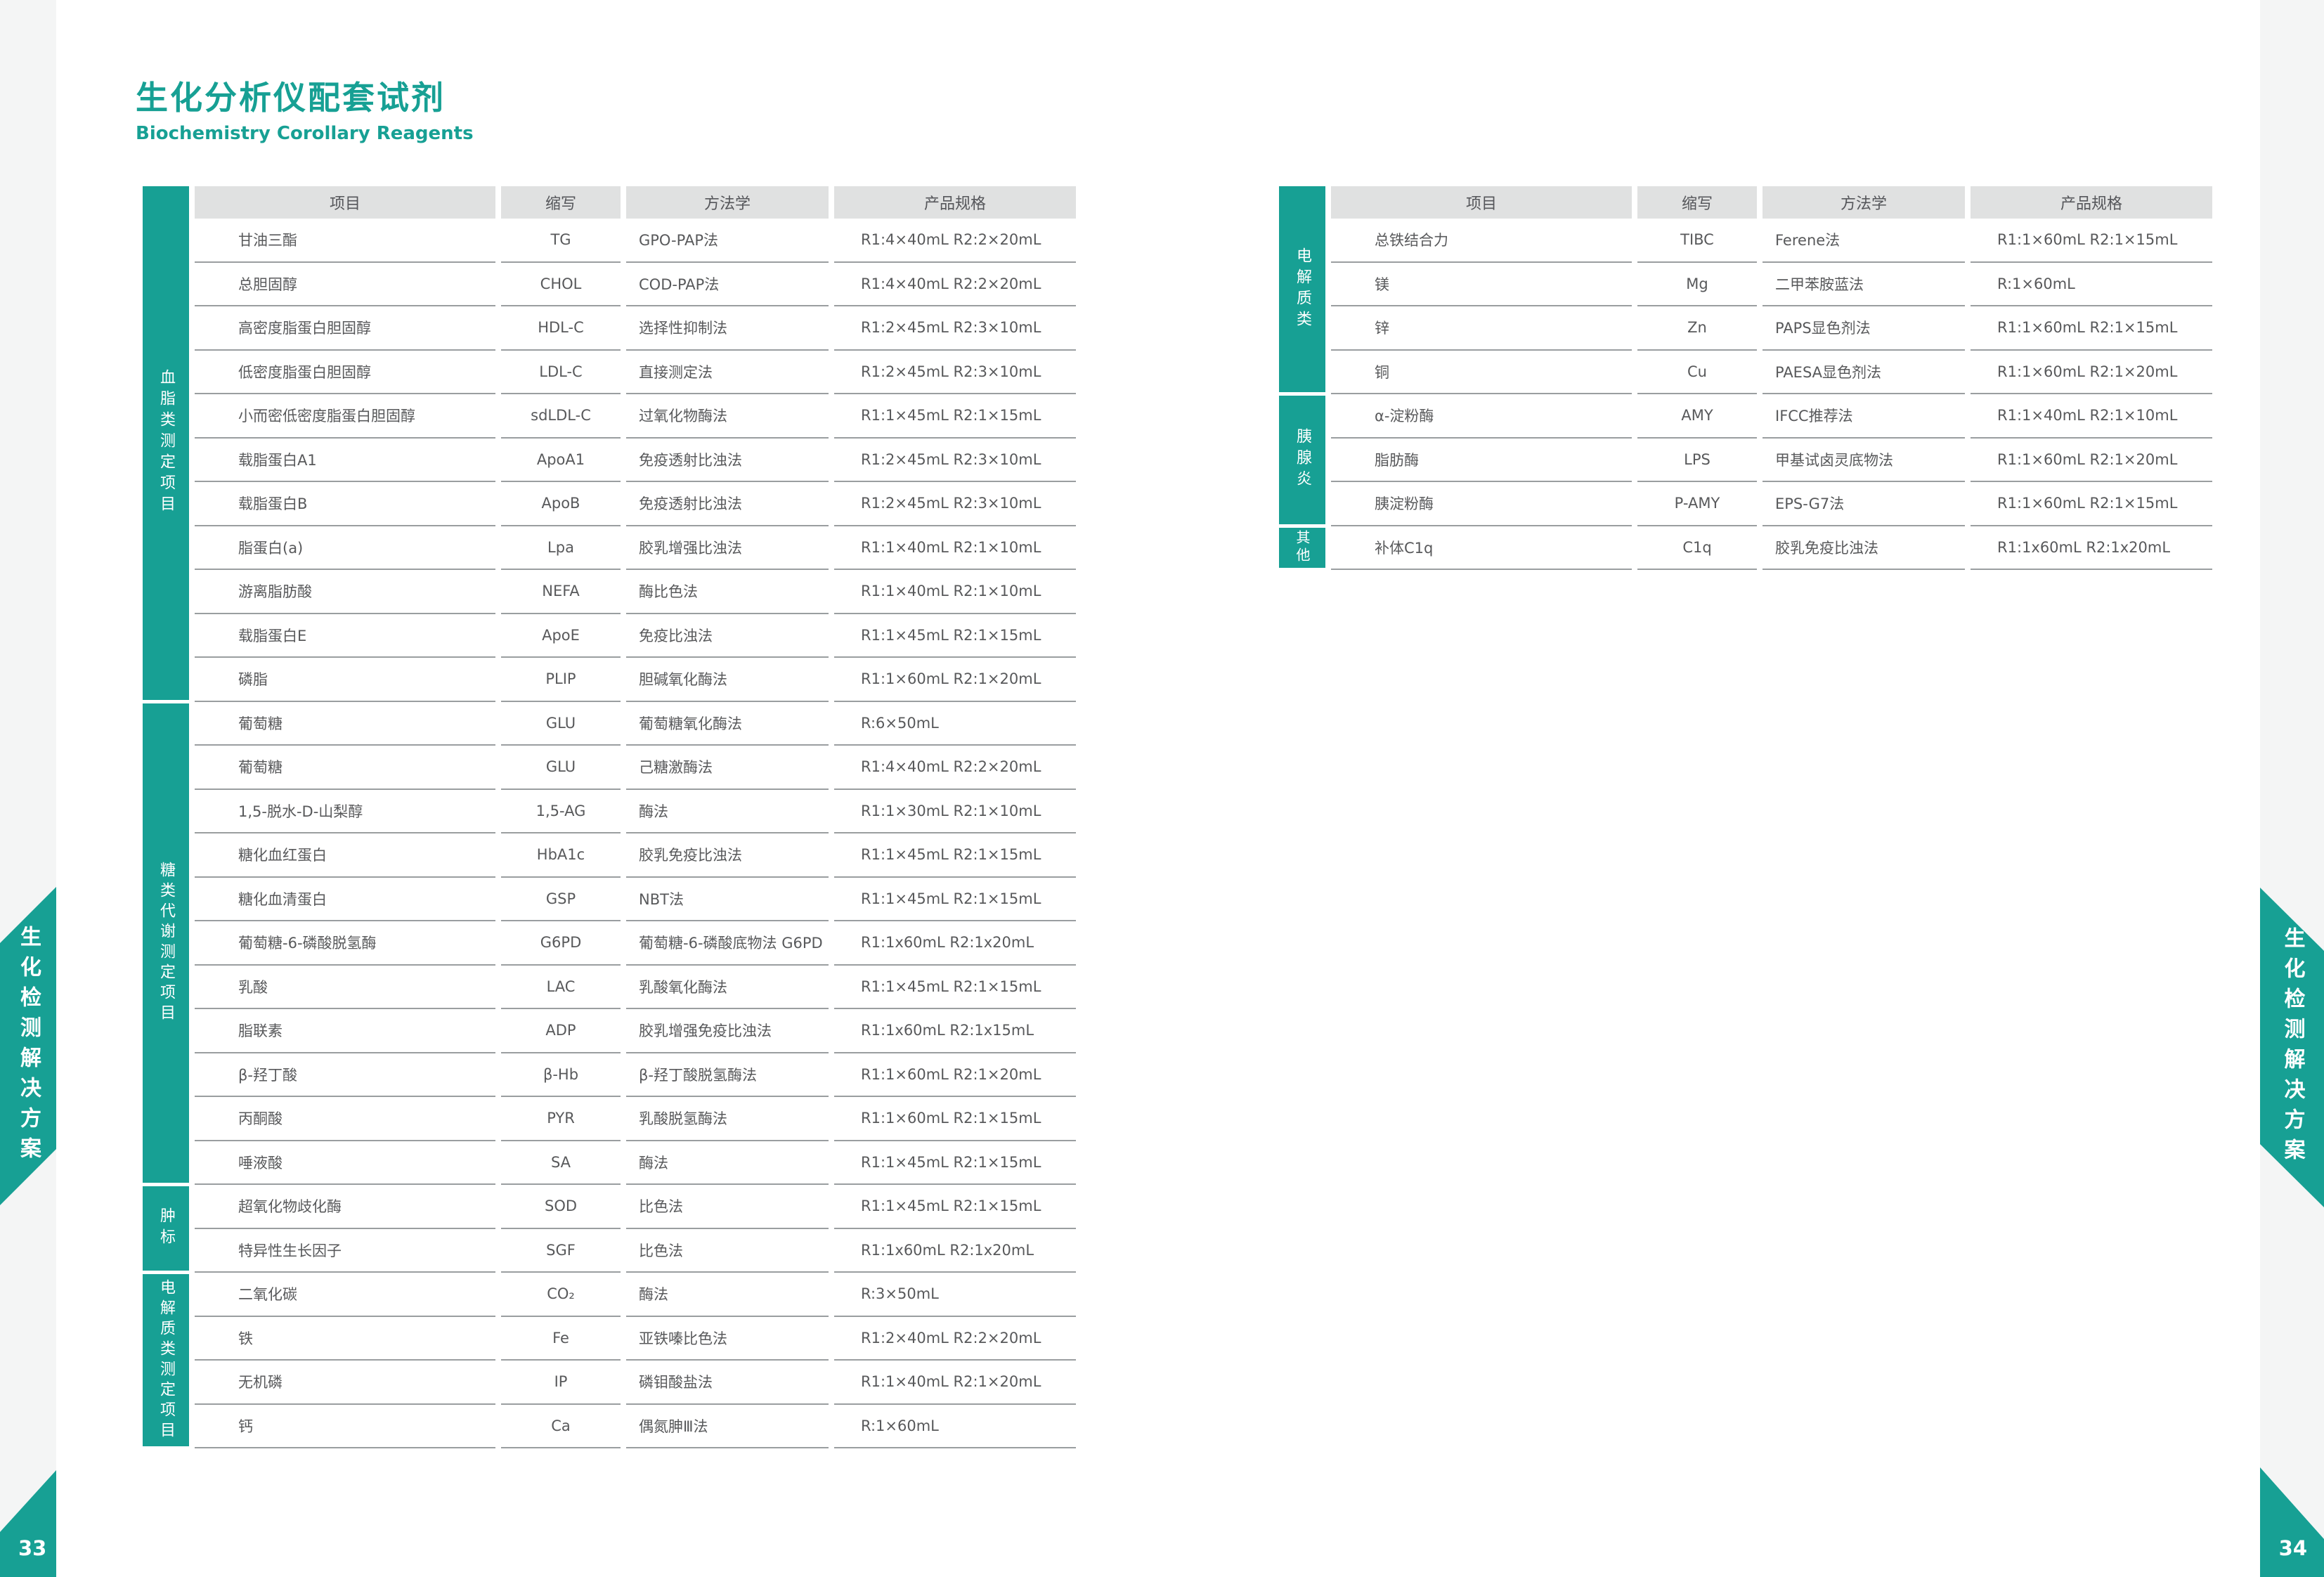  I want to click on cell-methodology: 磷钼酸盐法, so click(727, 1383).